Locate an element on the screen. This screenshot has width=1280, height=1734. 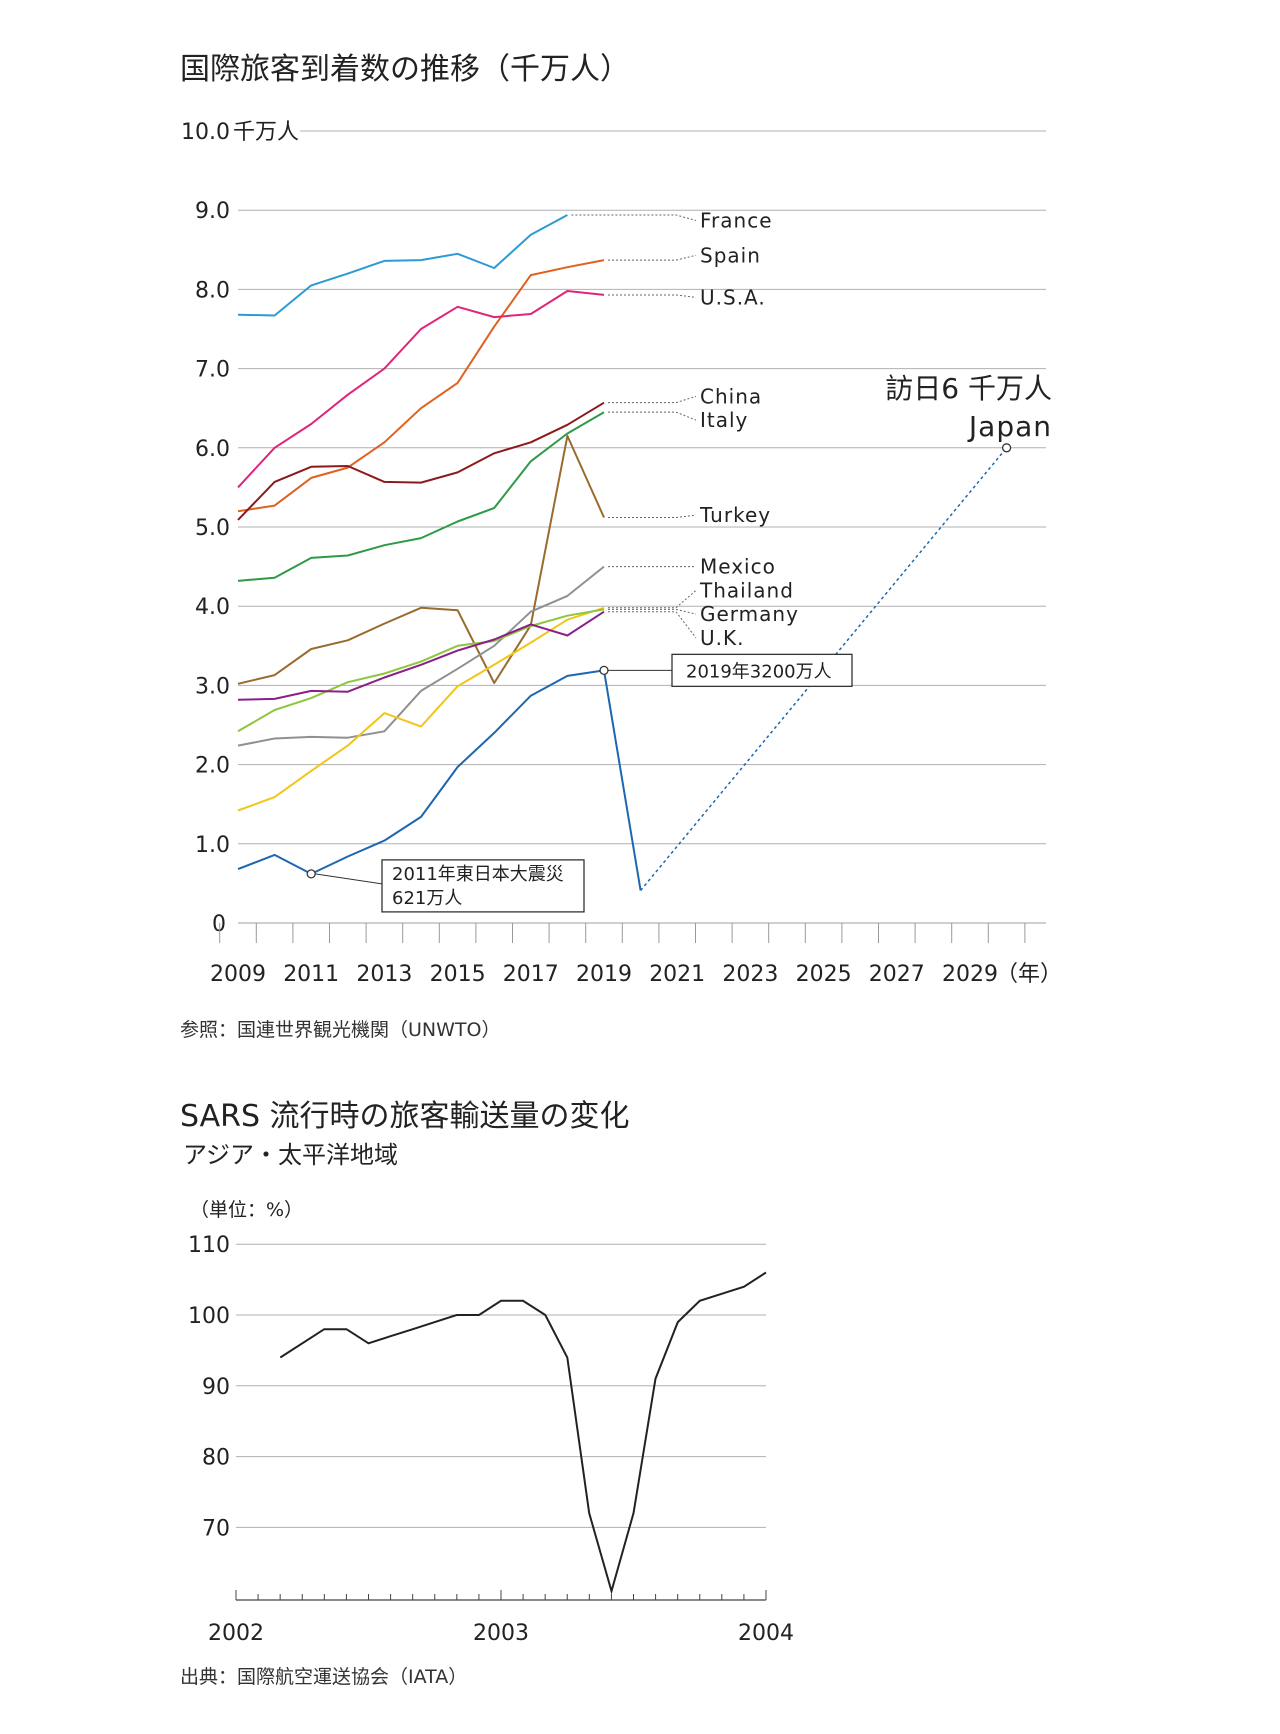
x-tick-label: 2019 is located at coordinates (604, 974).